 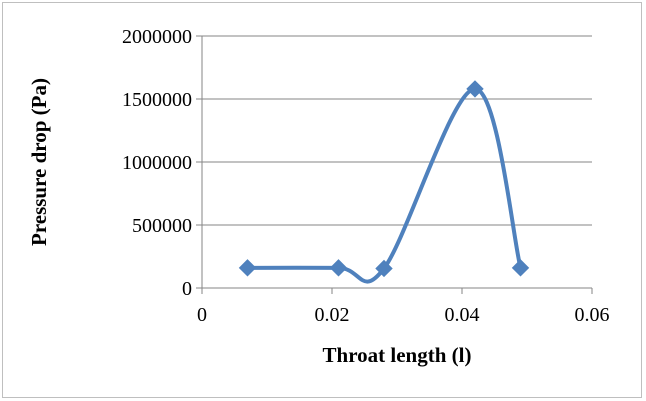 What do you see at coordinates (157, 37) in the screenshot?
I see `y-tick-label-4: 2000000` at bounding box center [157, 37].